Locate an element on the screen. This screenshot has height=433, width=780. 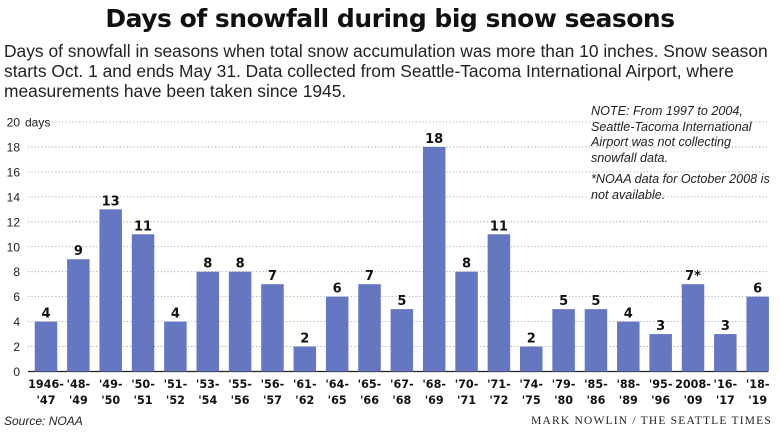
x-tick-label: '86 is located at coordinates (595, 400).